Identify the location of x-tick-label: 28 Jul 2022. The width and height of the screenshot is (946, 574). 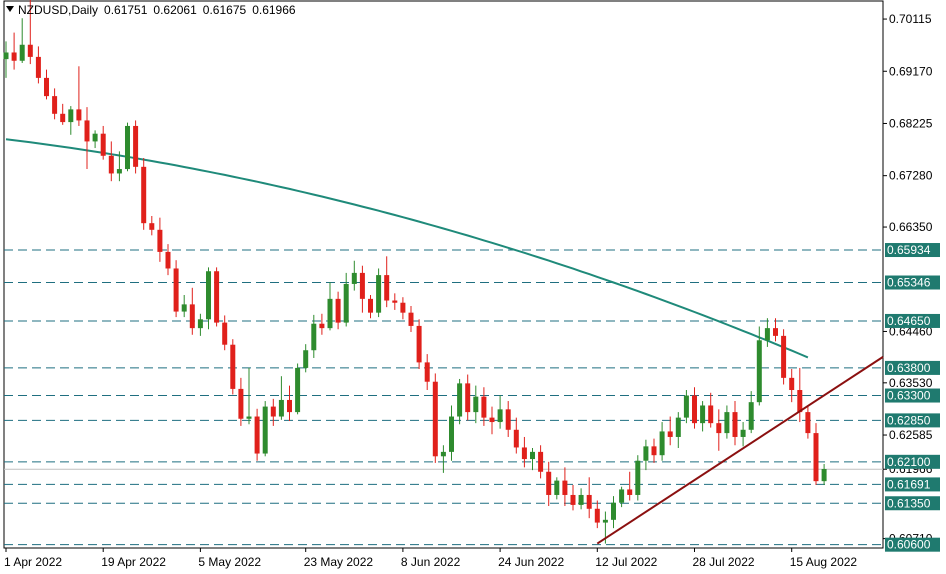
(724, 562).